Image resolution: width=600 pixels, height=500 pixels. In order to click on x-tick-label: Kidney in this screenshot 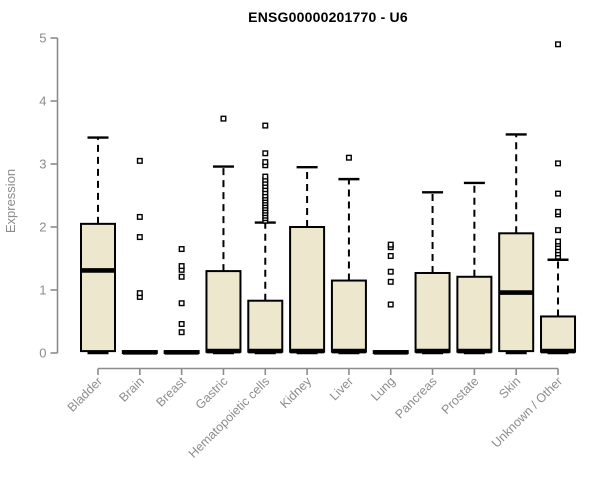, I will do `click(295, 392)`.